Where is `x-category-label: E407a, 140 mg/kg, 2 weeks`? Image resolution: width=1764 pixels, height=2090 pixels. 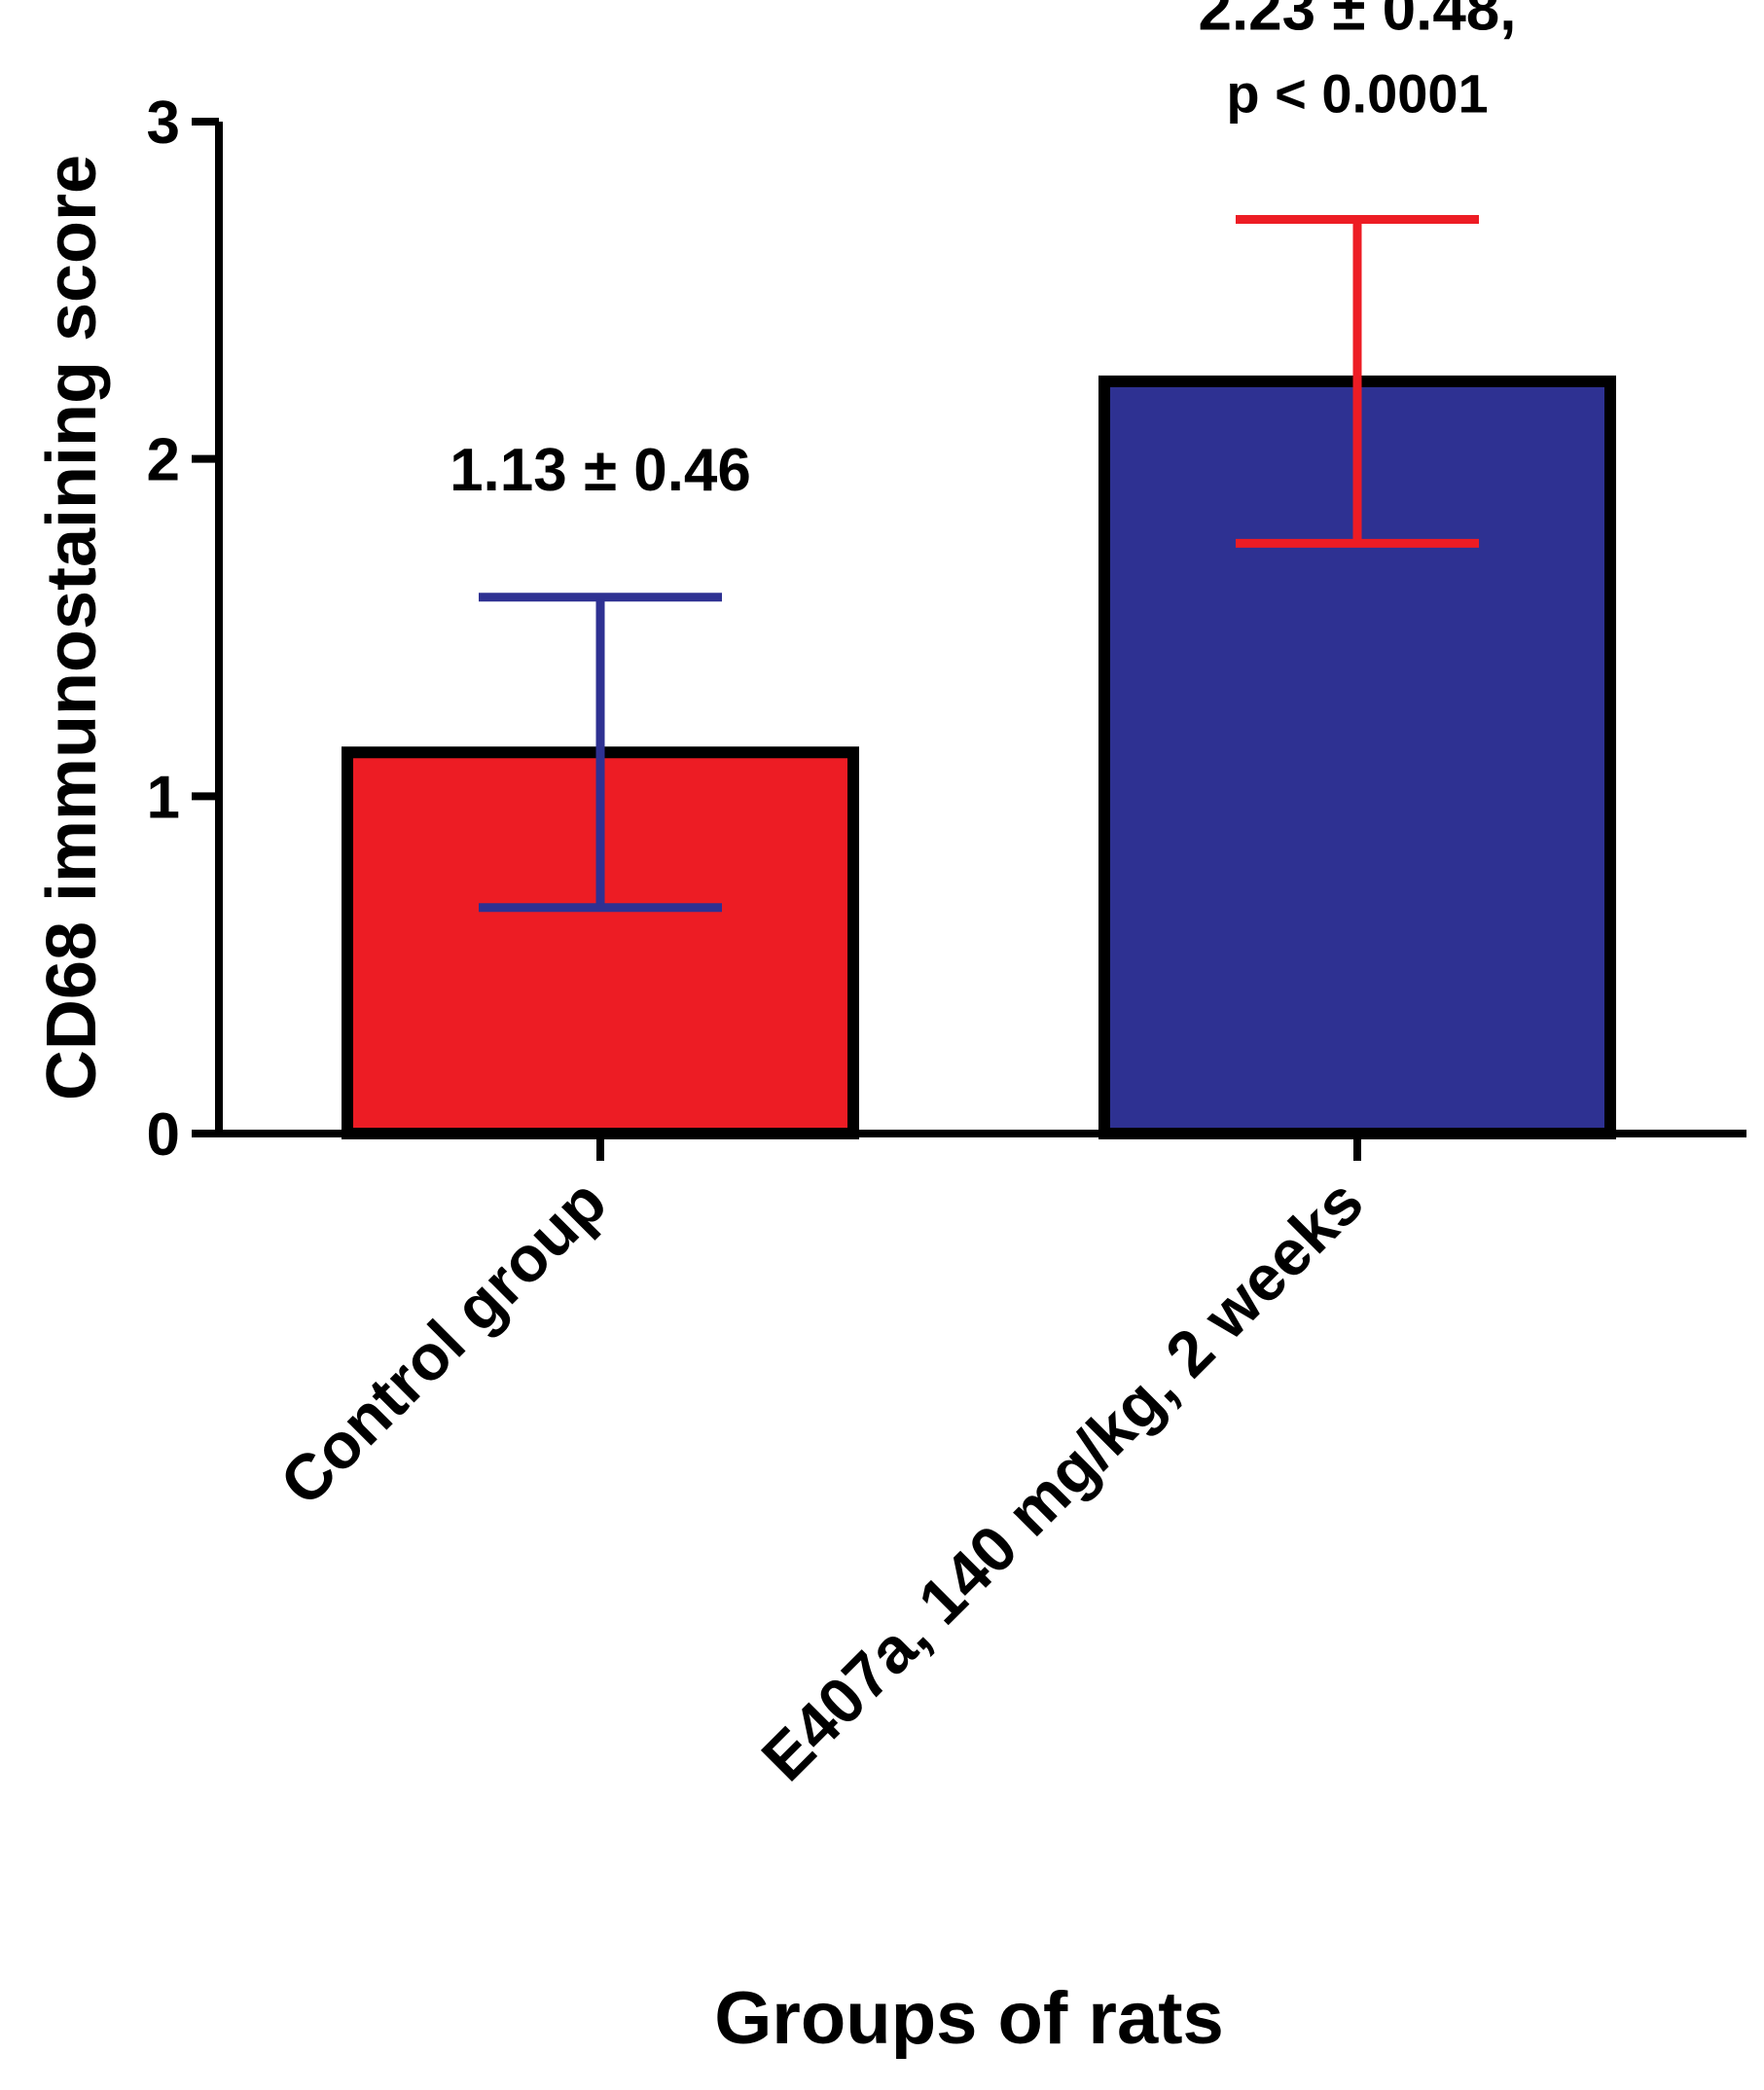 x-category-label: E407a, 140 mg/kg, 2 weeks is located at coordinates (1061, 1480).